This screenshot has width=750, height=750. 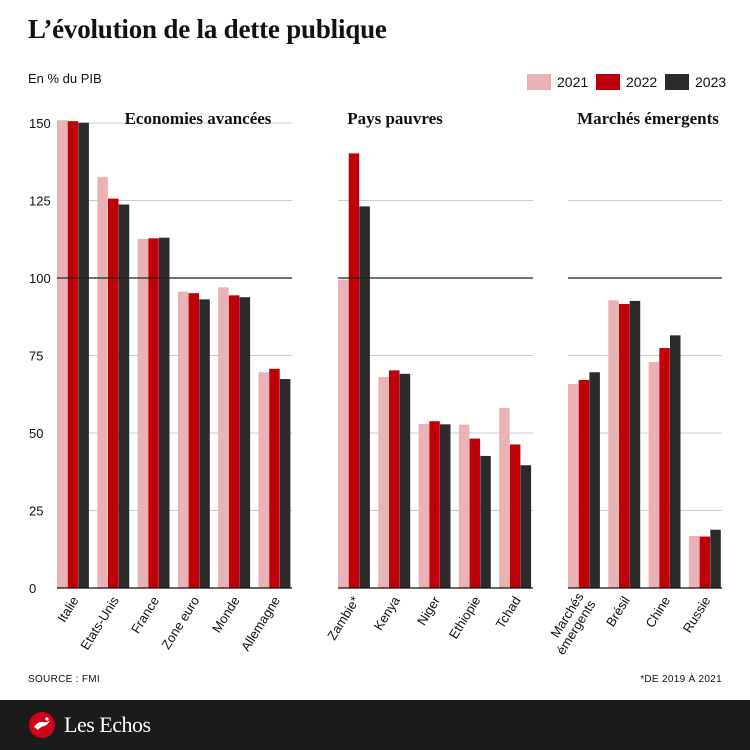 What do you see at coordinates (711, 82) in the screenshot?
I see `legend-label-2023: 2023` at bounding box center [711, 82].